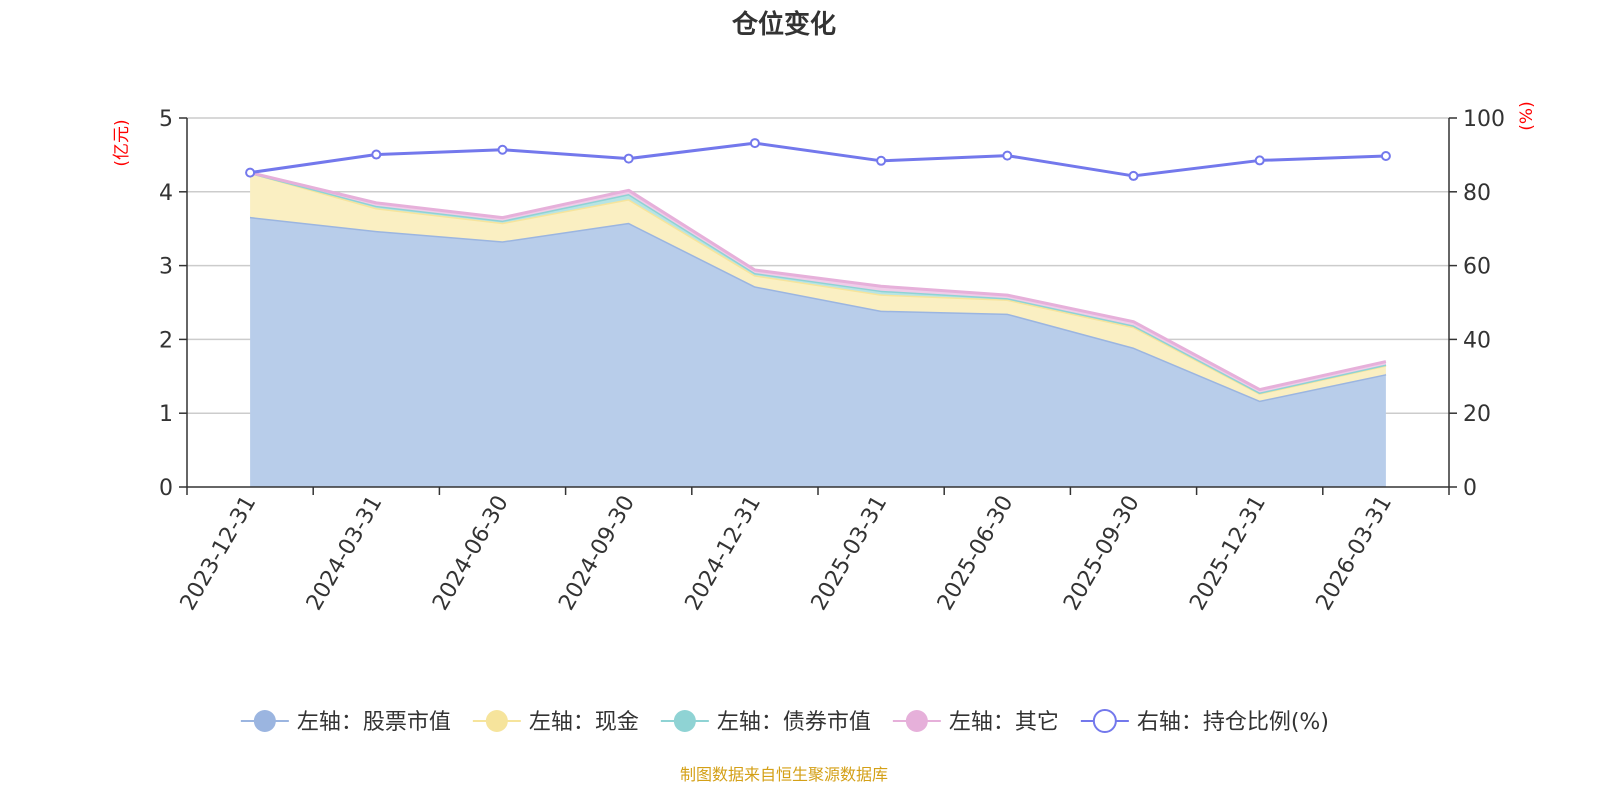 The height and width of the screenshot is (800, 1600). Describe the element at coordinates (374, 722) in the screenshot. I see `legend-label: 左轴：股票市值` at that location.